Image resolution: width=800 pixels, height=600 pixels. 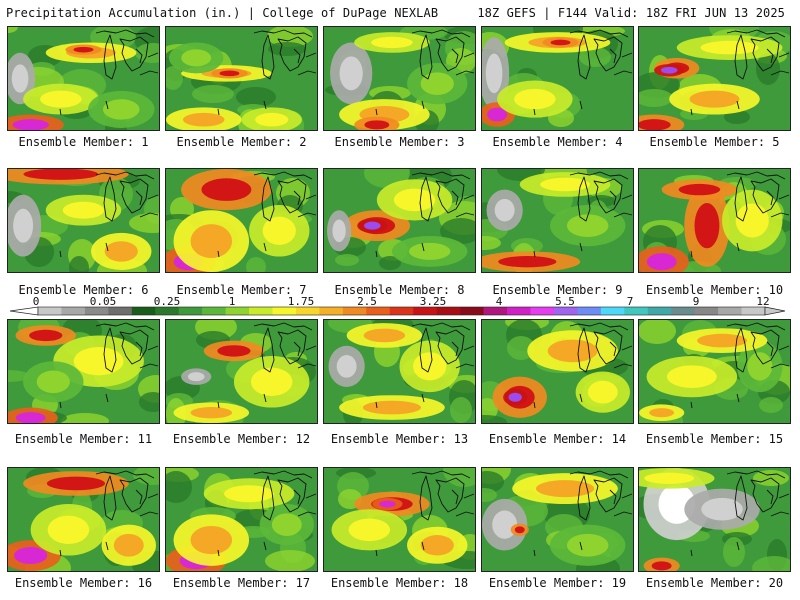 What do you see at coordinates (565, 302) in the screenshot?
I see `legend-tick-label: 5.5` at bounding box center [565, 302].